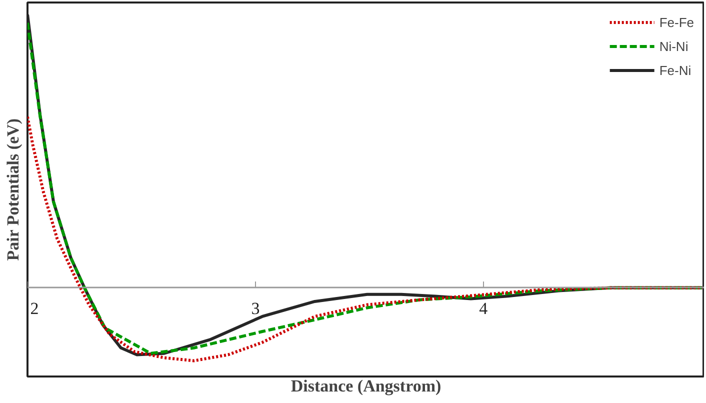 The width and height of the screenshot is (706, 403). What do you see at coordinates (675, 70) in the screenshot?
I see `legend-label: Fe-Ni` at bounding box center [675, 70].